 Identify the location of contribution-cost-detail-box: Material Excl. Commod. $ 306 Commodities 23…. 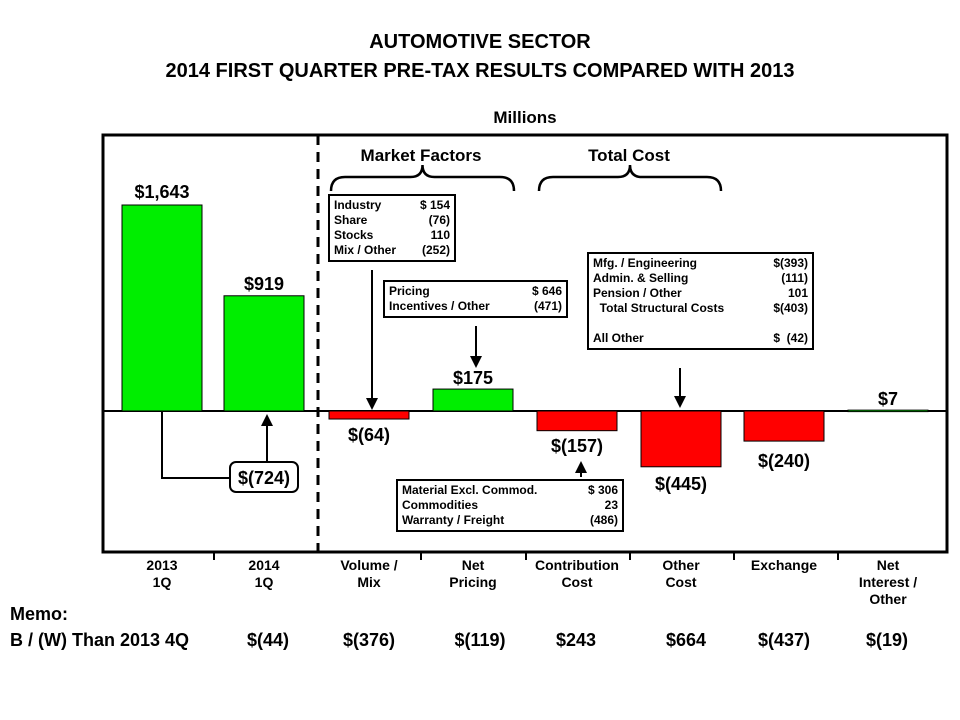
(510, 505).